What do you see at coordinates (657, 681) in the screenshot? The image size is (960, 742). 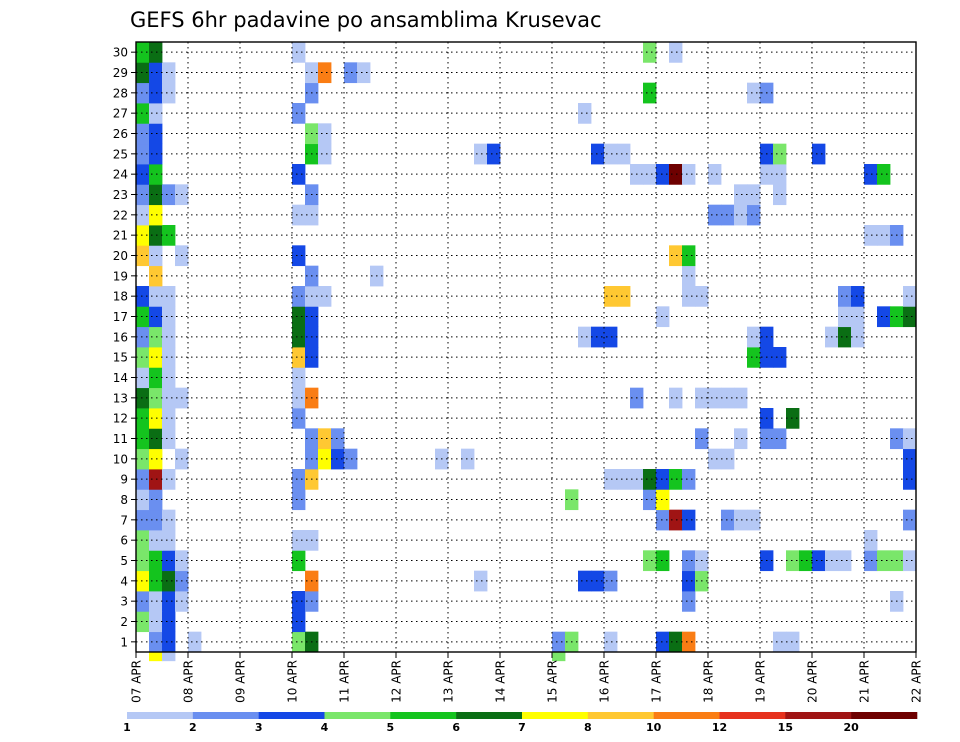 I see `x-tick-label: 17 APR` at bounding box center [657, 681].